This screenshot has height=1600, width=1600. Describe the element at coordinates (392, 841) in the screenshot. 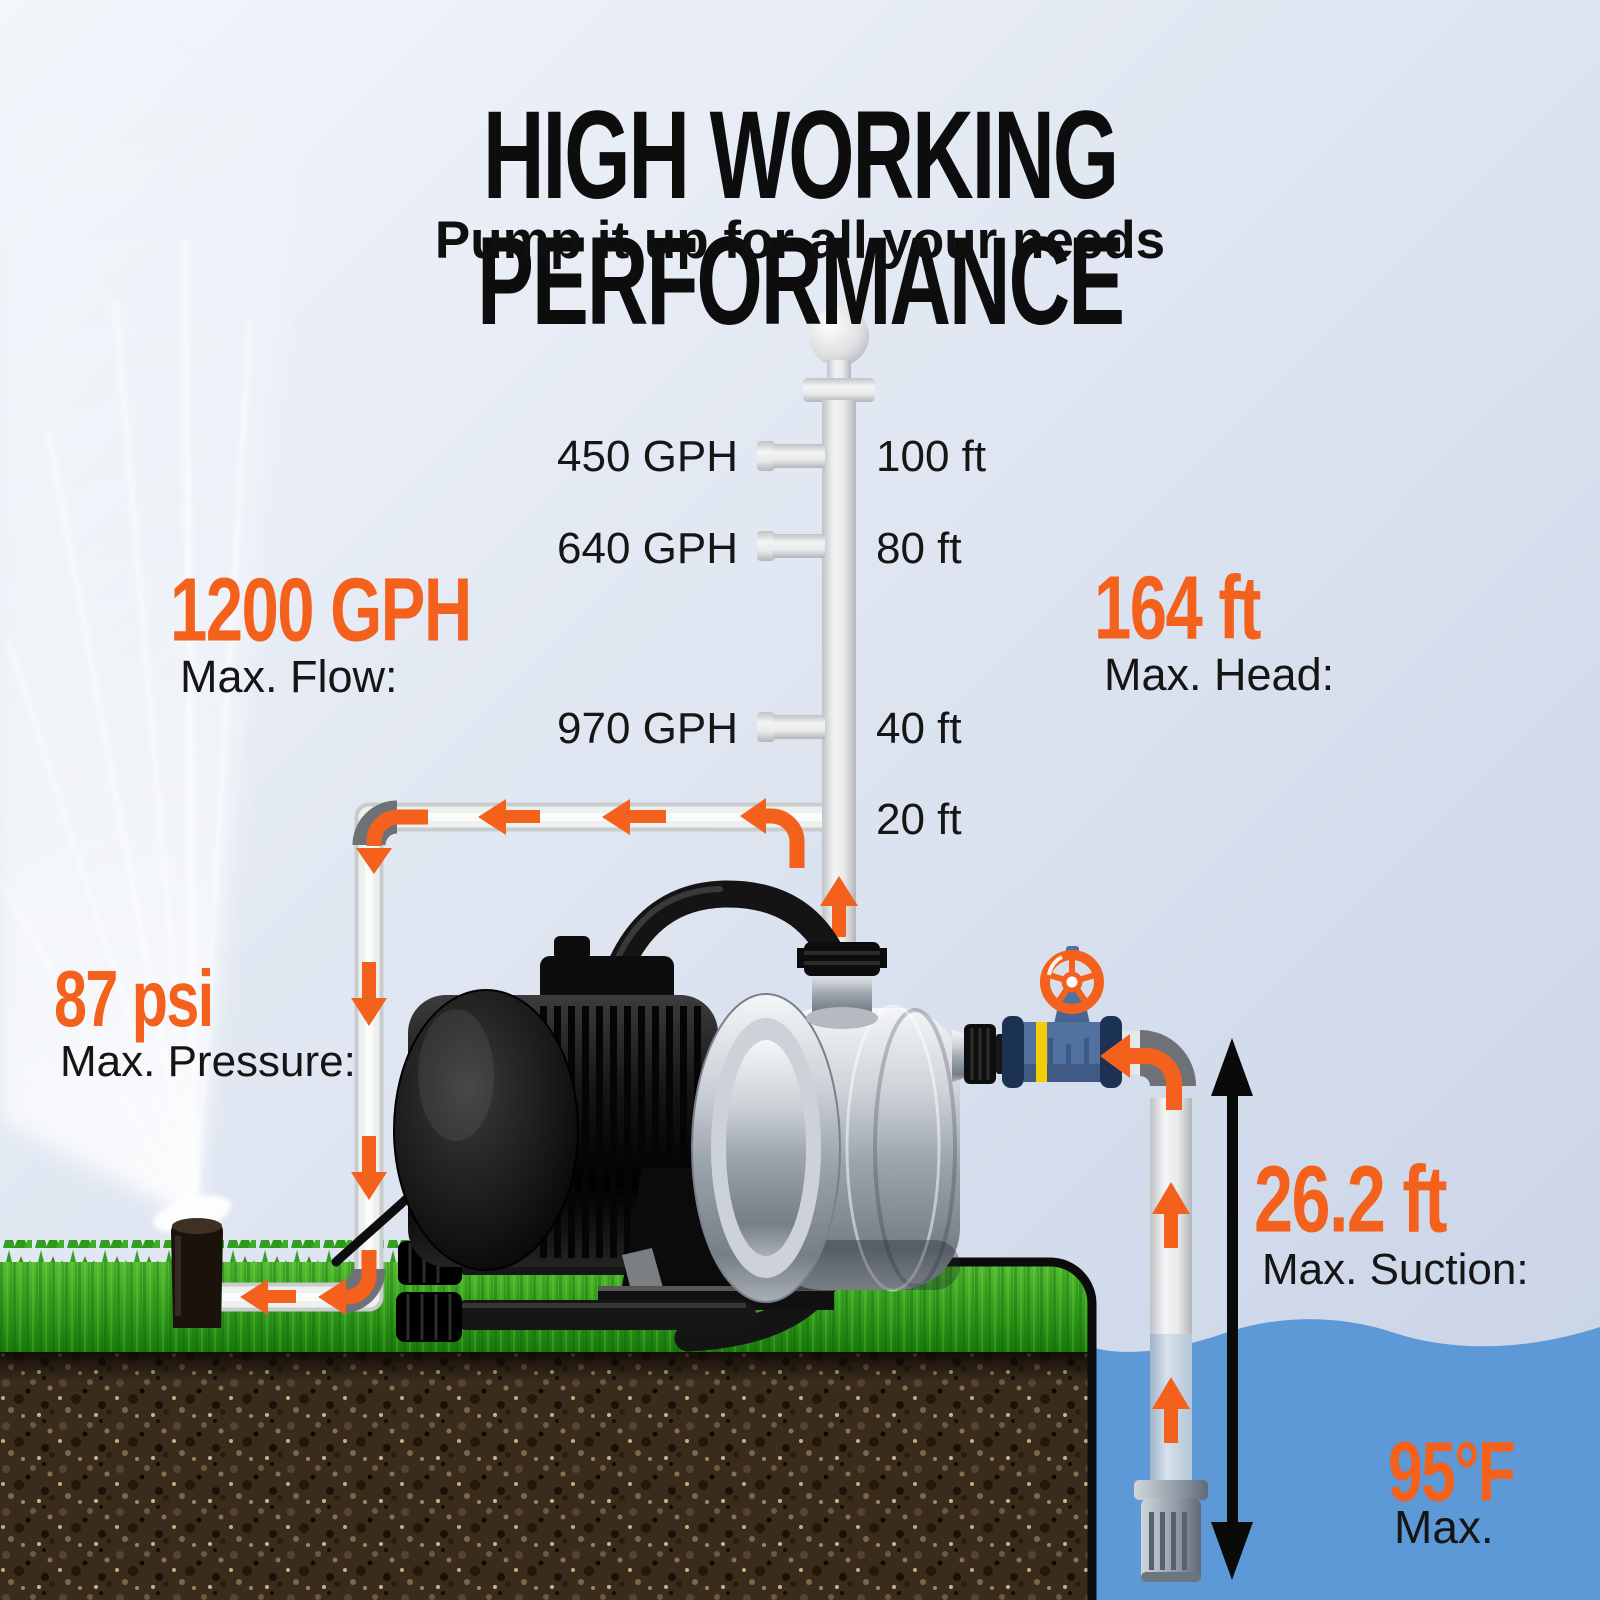

I see `flow-arrow-elbow-down-curve` at that location.